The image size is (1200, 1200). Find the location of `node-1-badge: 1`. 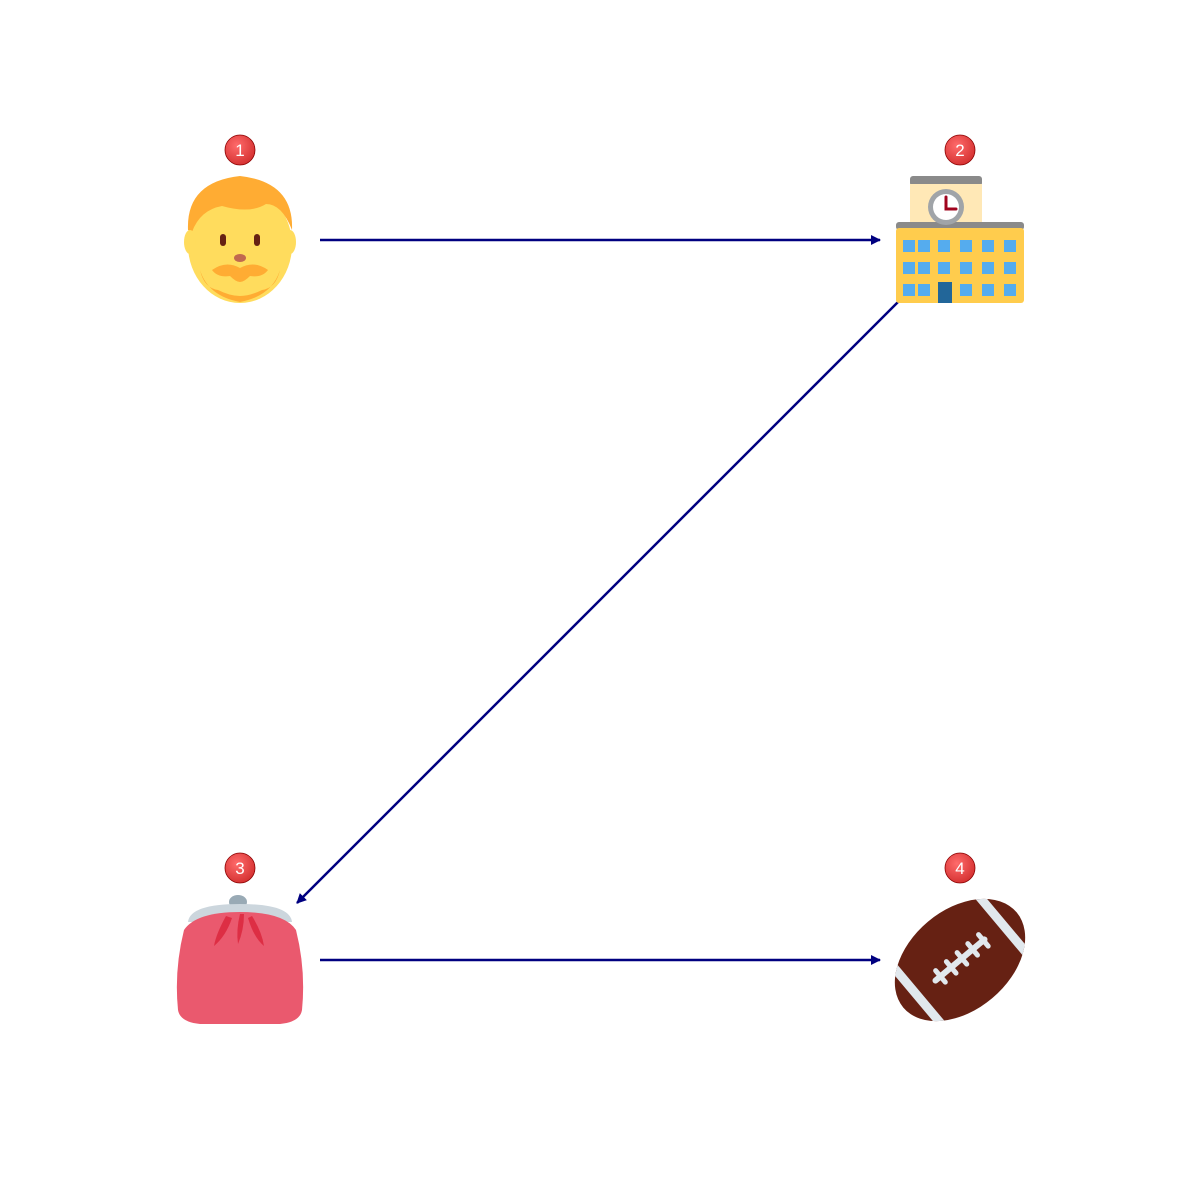

node-1-badge: 1 is located at coordinates (240, 150).